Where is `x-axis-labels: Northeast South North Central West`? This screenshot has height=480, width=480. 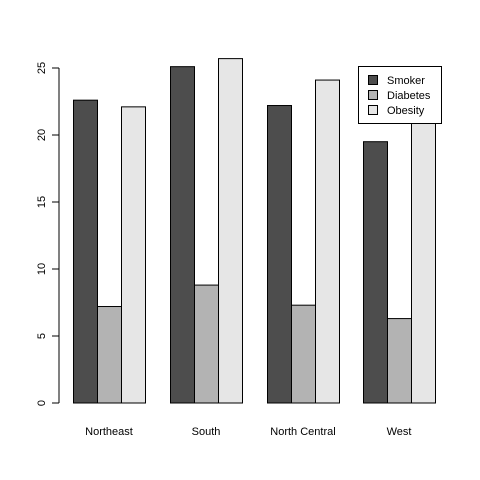
x-axis-labels: Northeast South North Central West is located at coordinates (248, 432).